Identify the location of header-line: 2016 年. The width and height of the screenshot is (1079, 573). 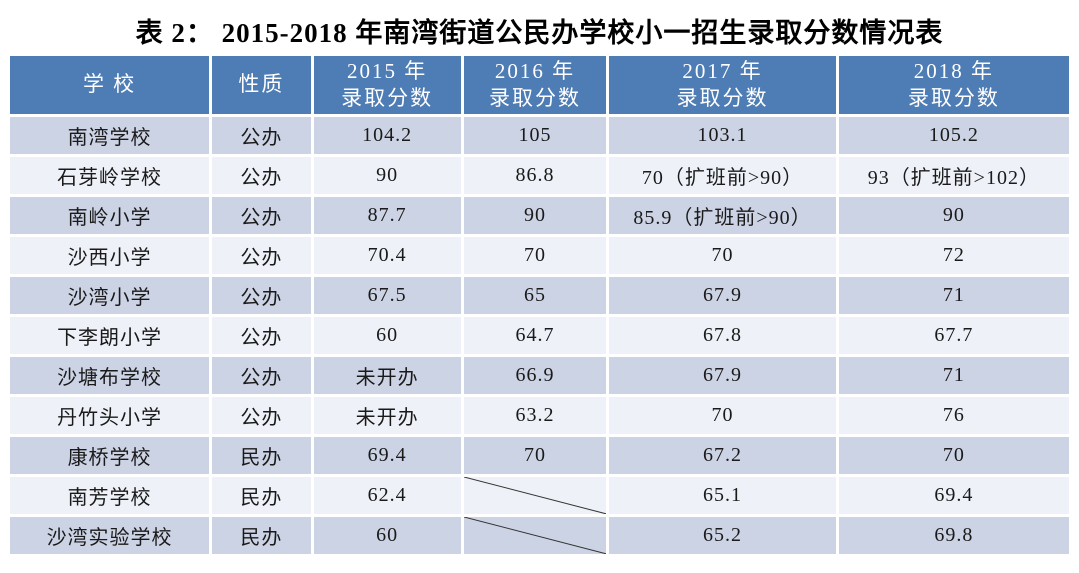
(535, 70).